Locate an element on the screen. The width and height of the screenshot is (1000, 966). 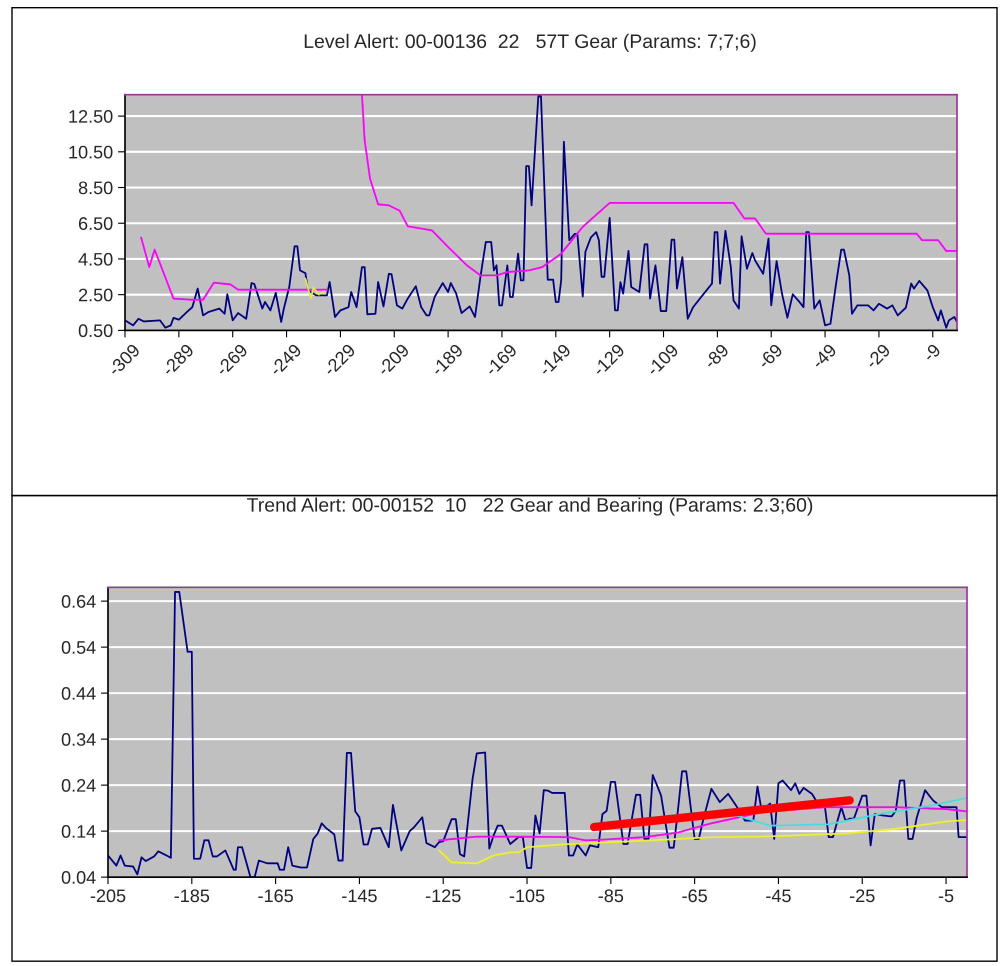
y-tick-label: 0.50 is located at coordinates (95, 331).